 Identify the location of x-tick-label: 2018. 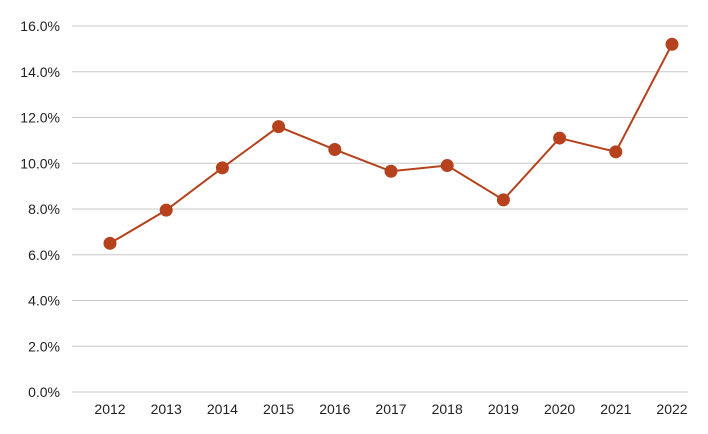
(447, 409).